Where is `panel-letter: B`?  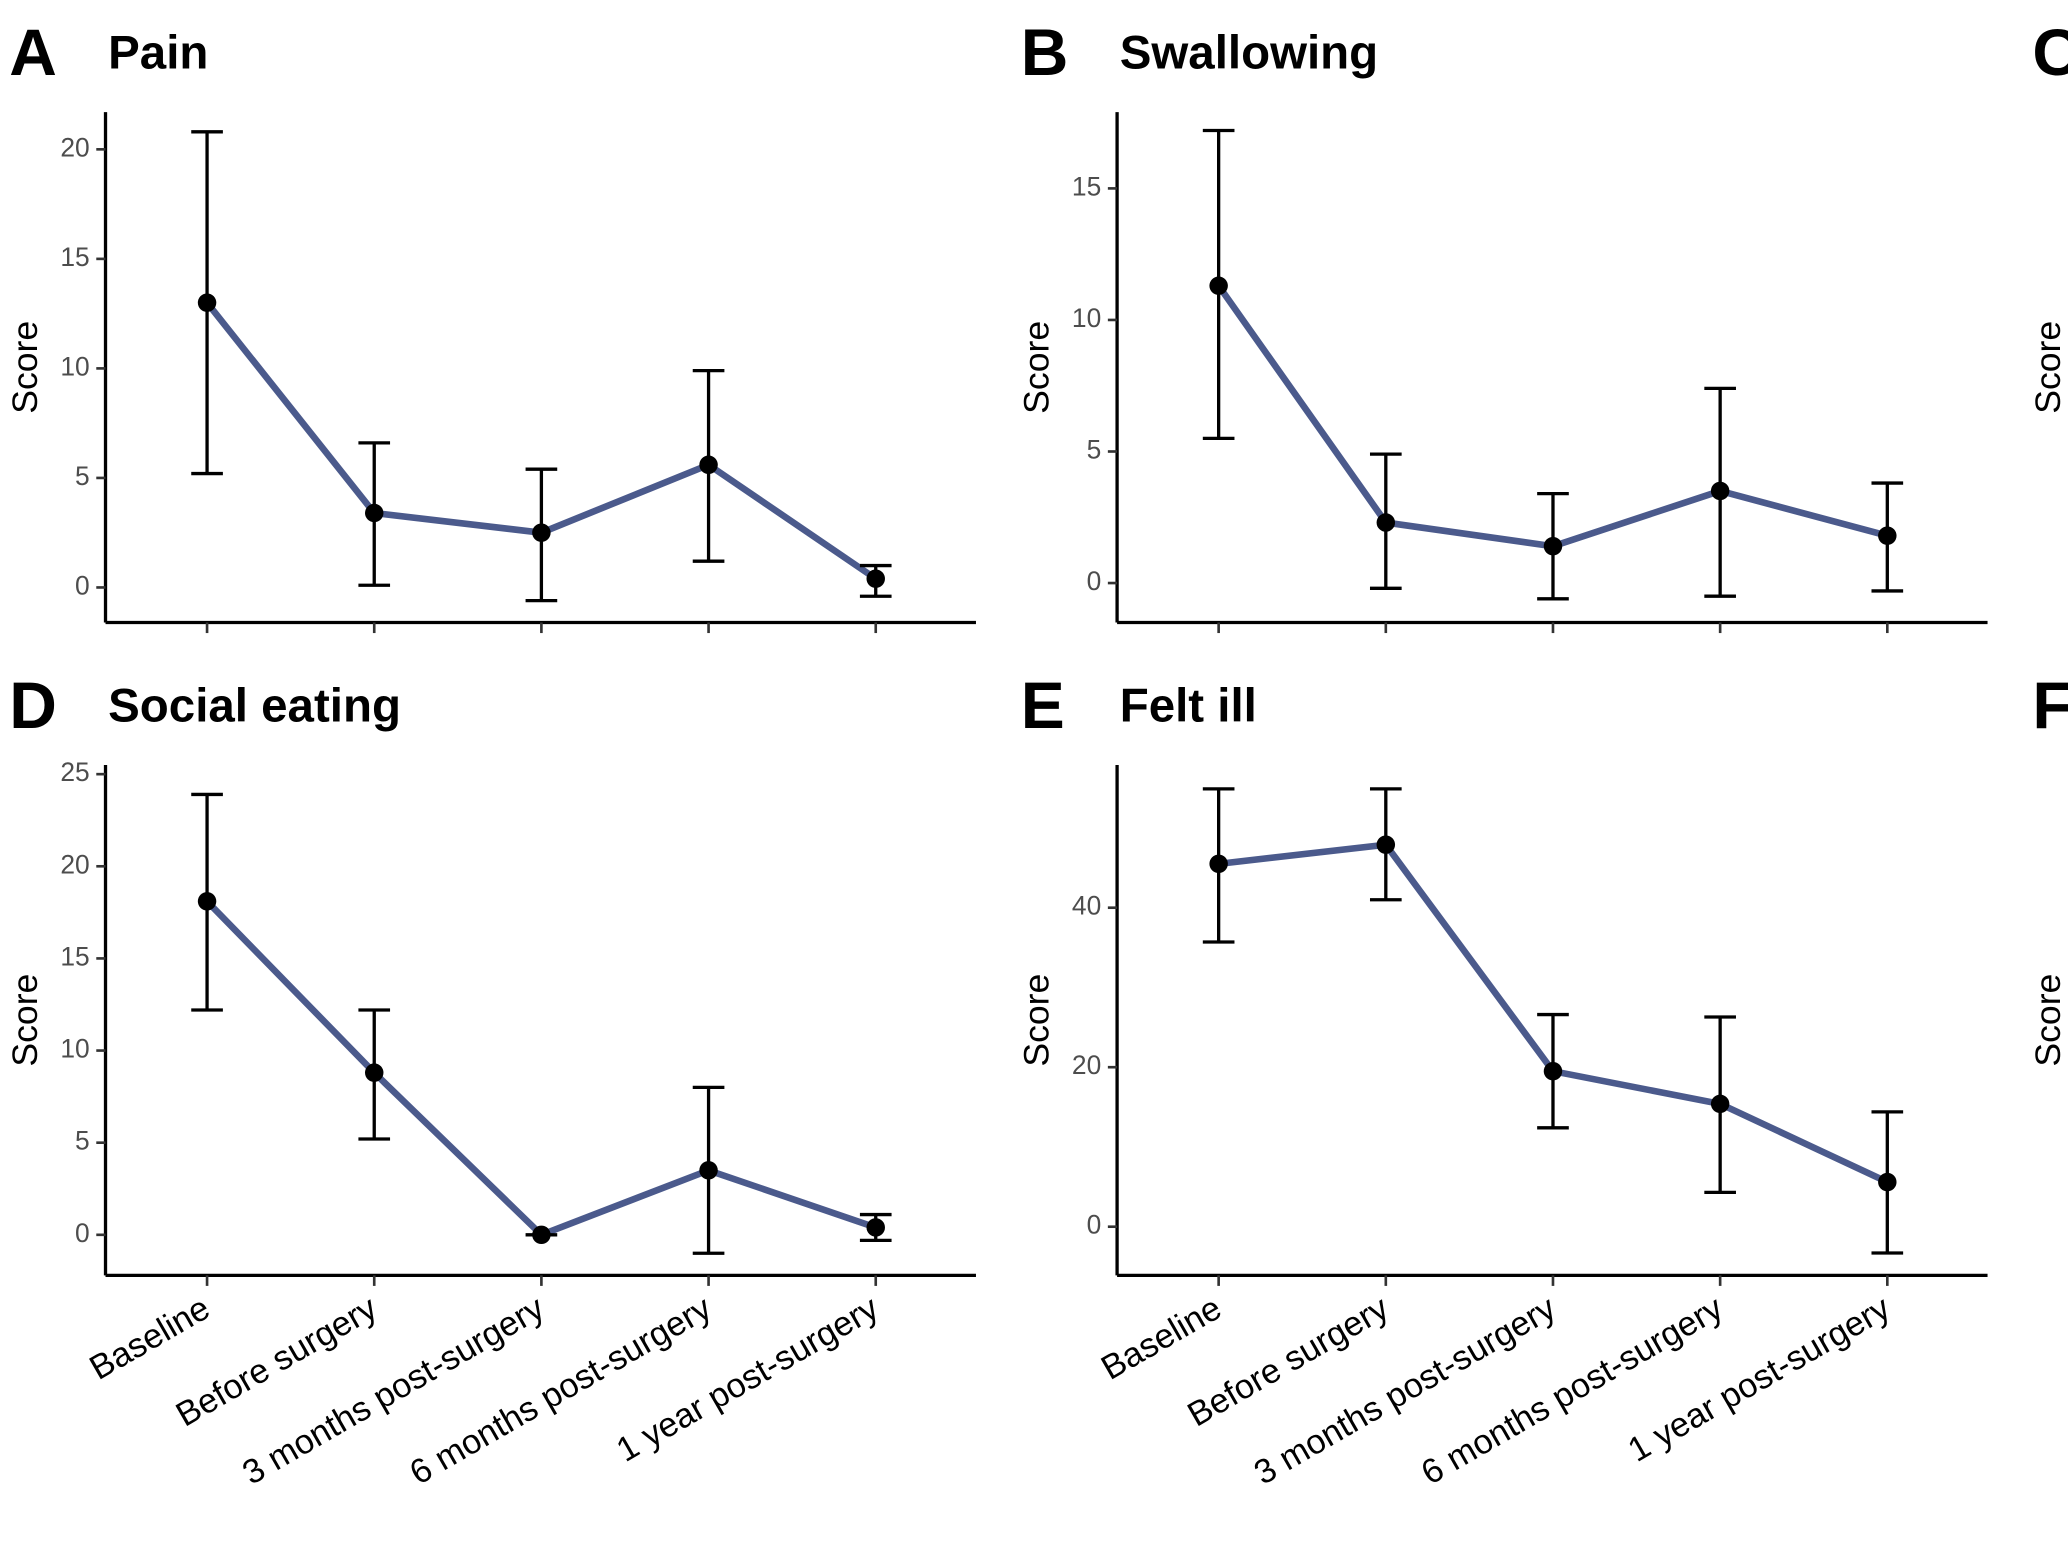 panel-letter: B is located at coordinates (1045, 52).